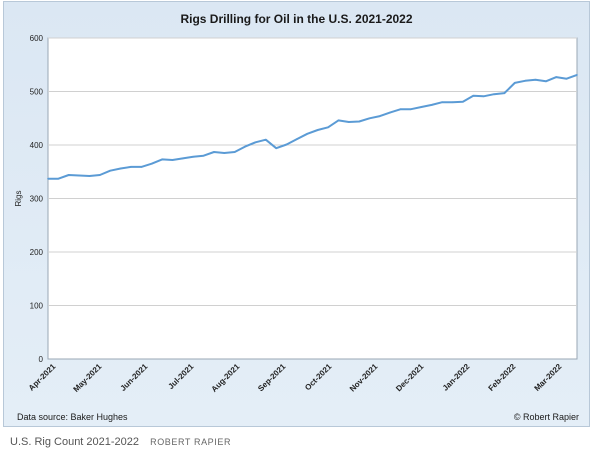 This screenshot has width=596, height=459. What do you see at coordinates (37, 306) in the screenshot?
I see `y-tick-label: 100` at bounding box center [37, 306].